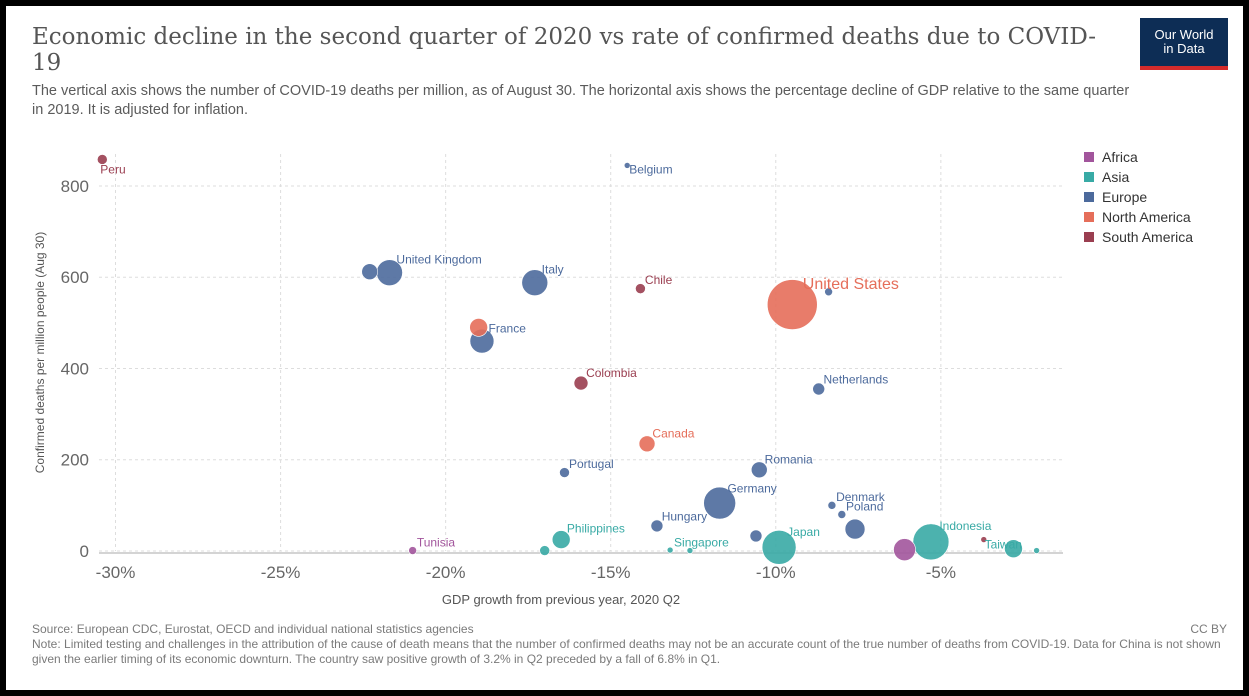  I want to click on point-label: Romania, so click(789, 459).